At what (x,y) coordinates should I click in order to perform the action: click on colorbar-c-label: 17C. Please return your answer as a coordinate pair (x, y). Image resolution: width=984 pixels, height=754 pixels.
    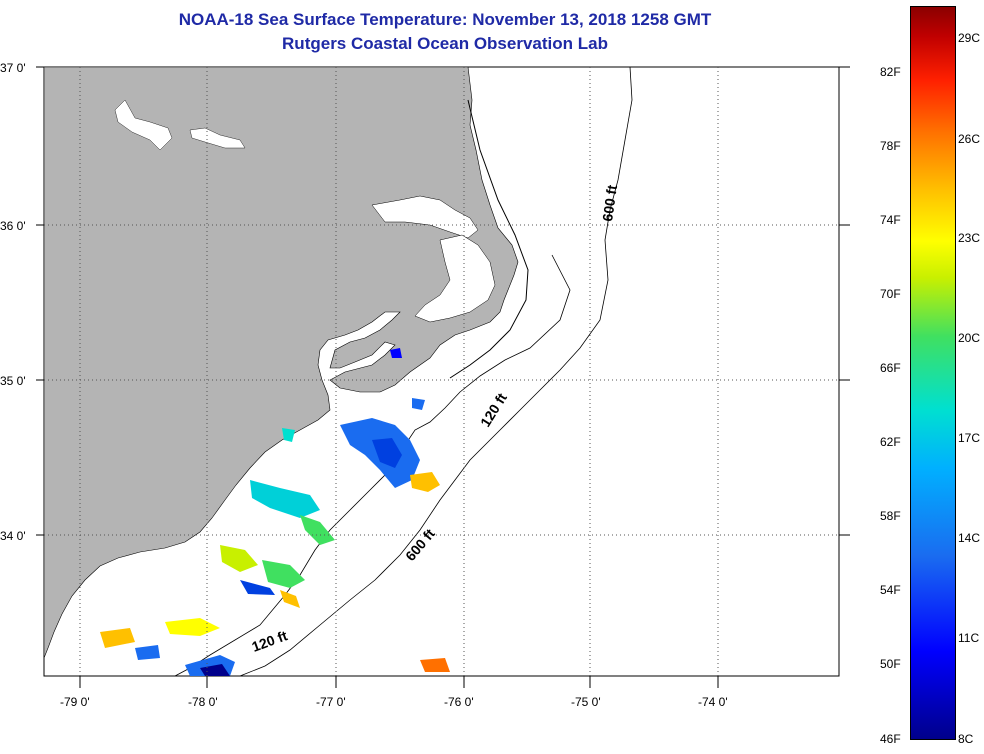
    Looking at the image, I should click on (969, 438).